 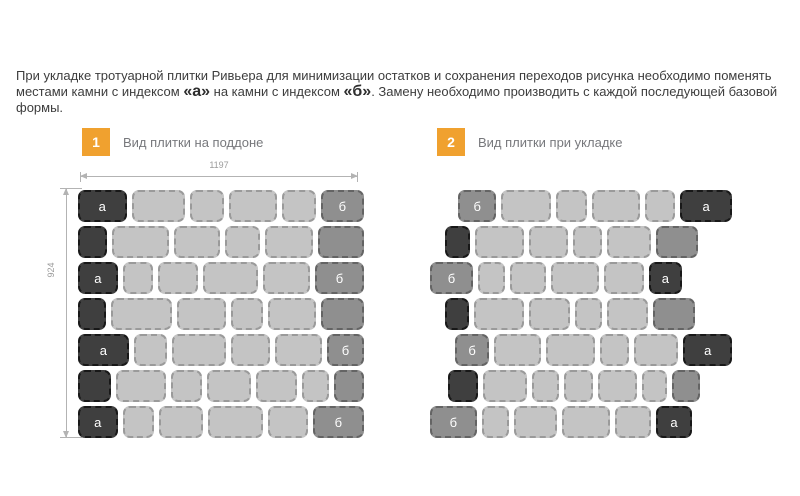 What do you see at coordinates (219, 177) in the screenshot?
I see `width-dimension-line` at bounding box center [219, 177].